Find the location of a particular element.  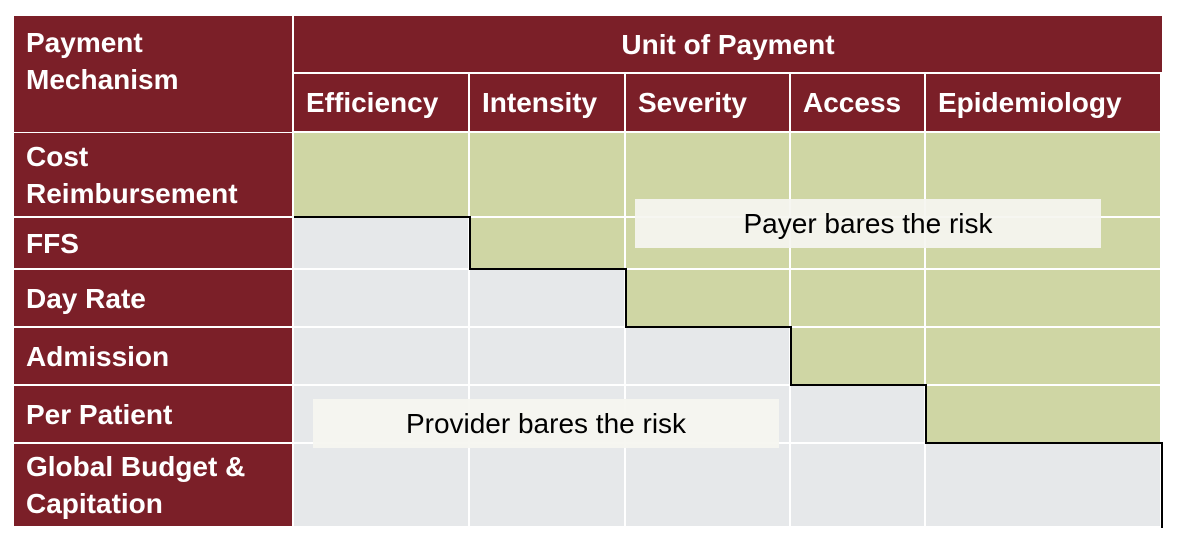

row-header-admission: Admission is located at coordinates (153, 356).